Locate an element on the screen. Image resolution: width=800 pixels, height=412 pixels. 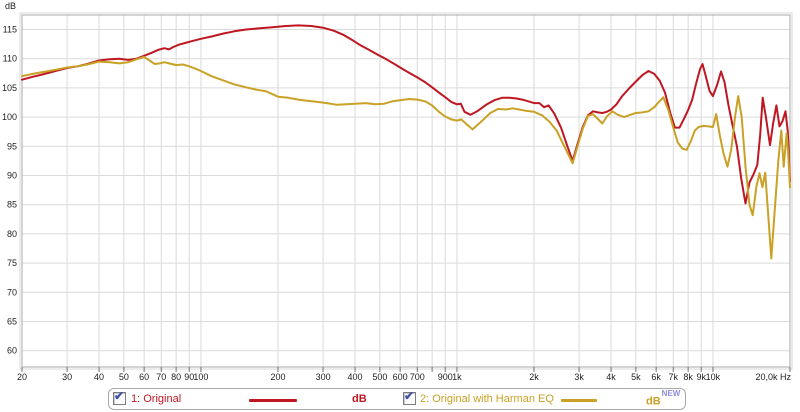
x-tick-label: 2k is located at coordinates (534, 377).